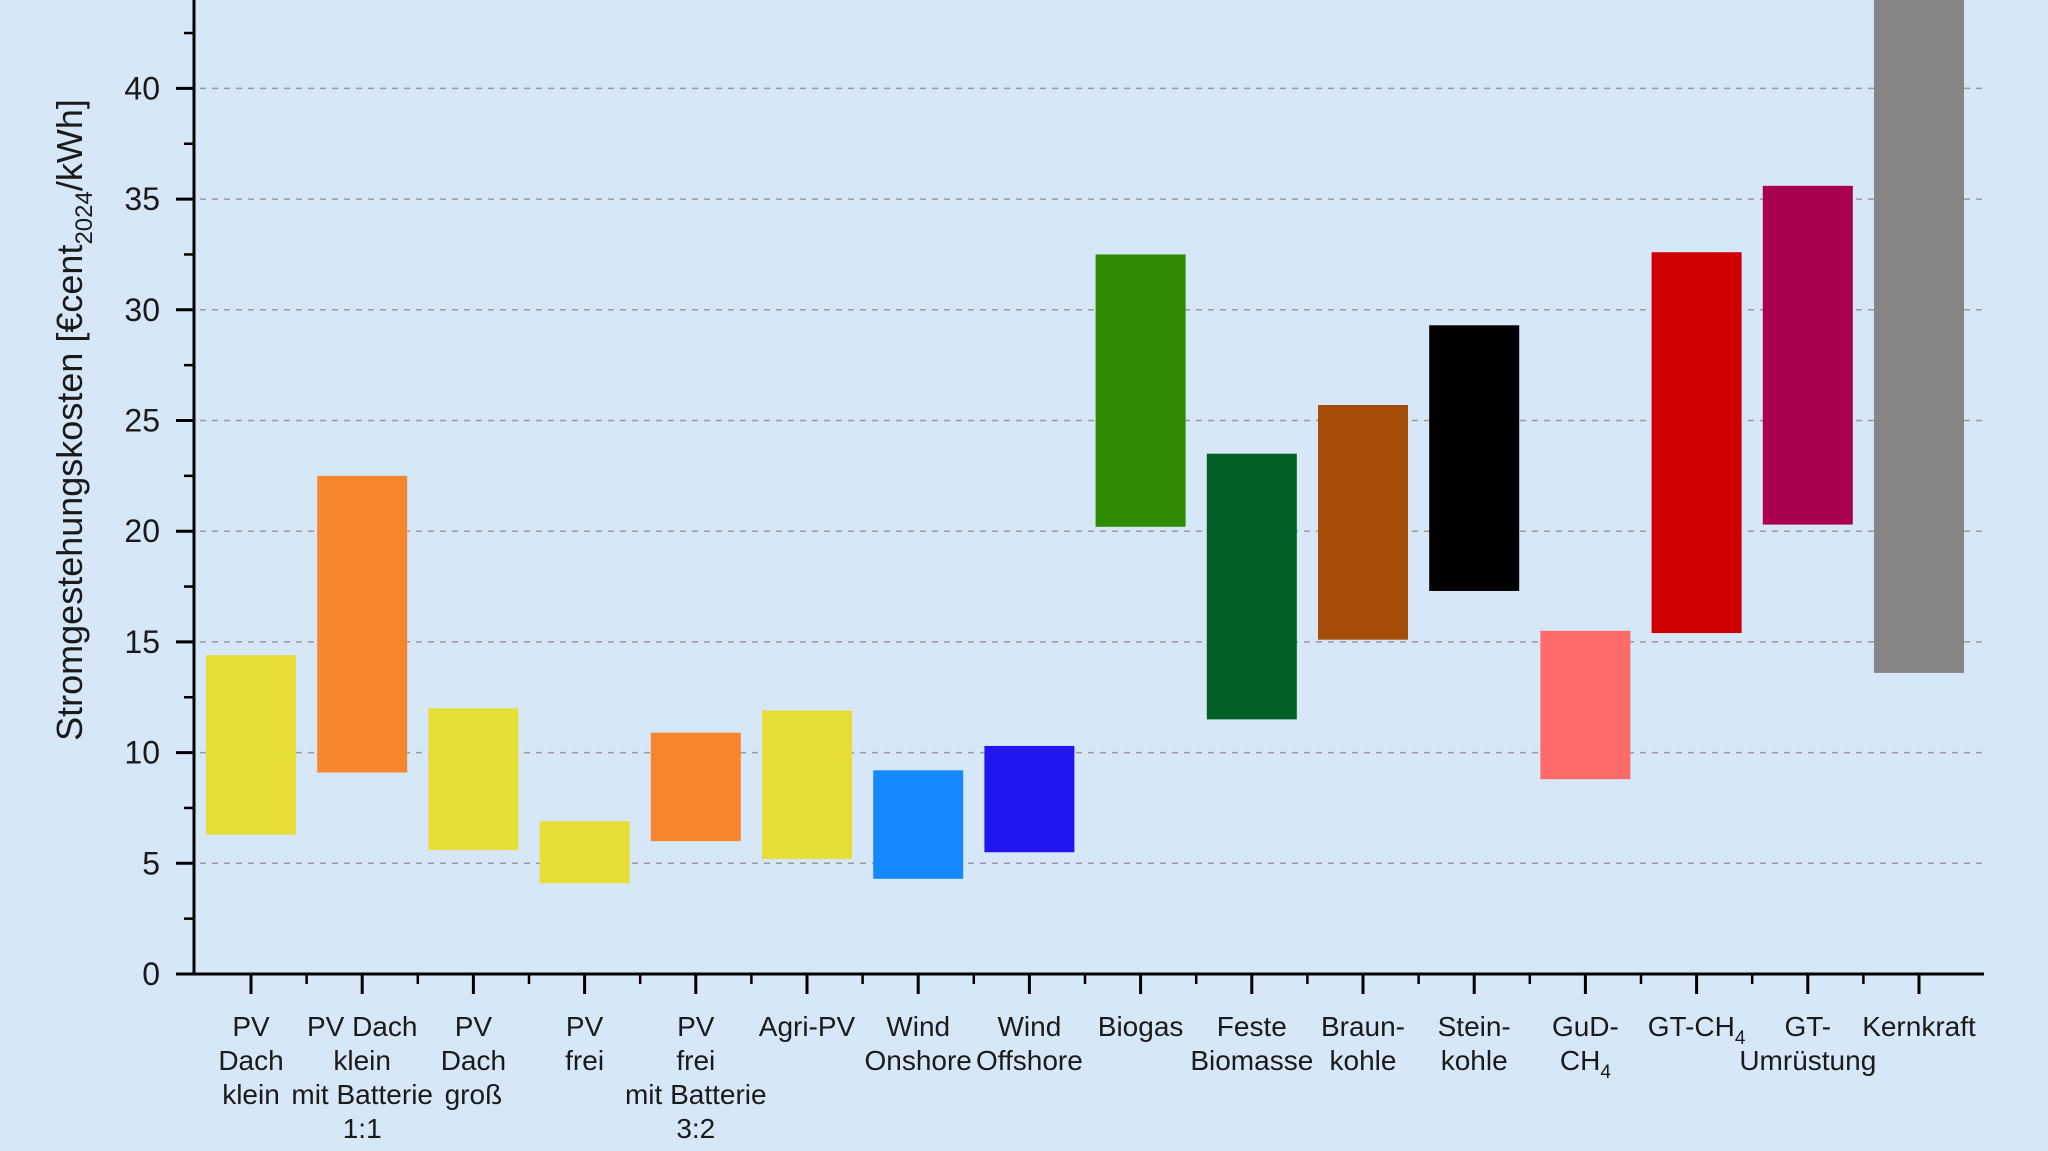 The width and height of the screenshot is (2048, 1151). Describe the element at coordinates (1585, 1064) in the screenshot. I see `x-category-label: CH4` at that location.